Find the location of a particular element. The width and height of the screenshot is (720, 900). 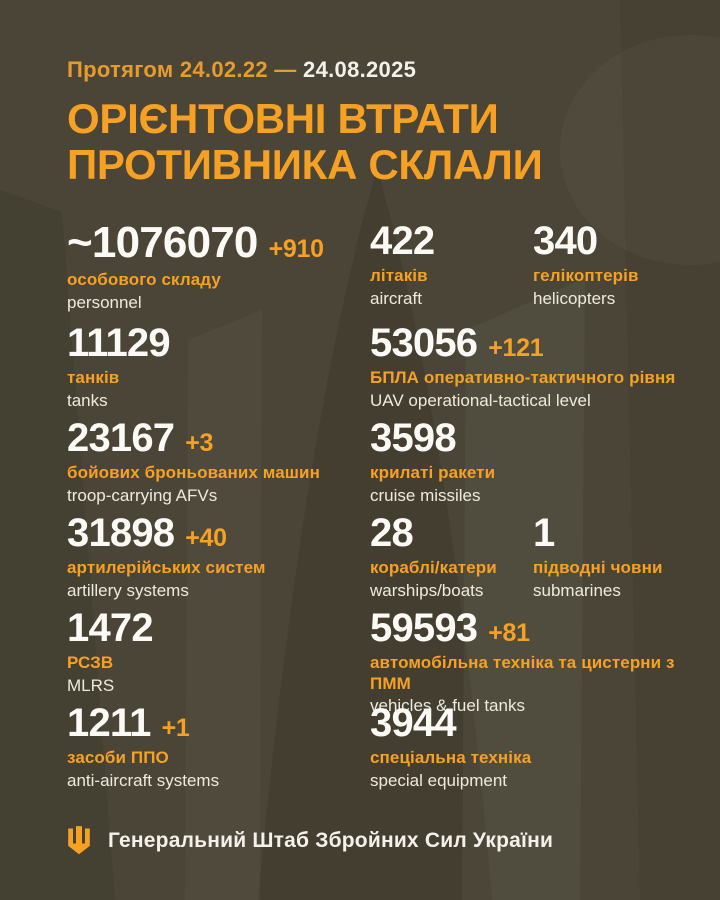

stat-value: 422 is located at coordinates (402, 241).